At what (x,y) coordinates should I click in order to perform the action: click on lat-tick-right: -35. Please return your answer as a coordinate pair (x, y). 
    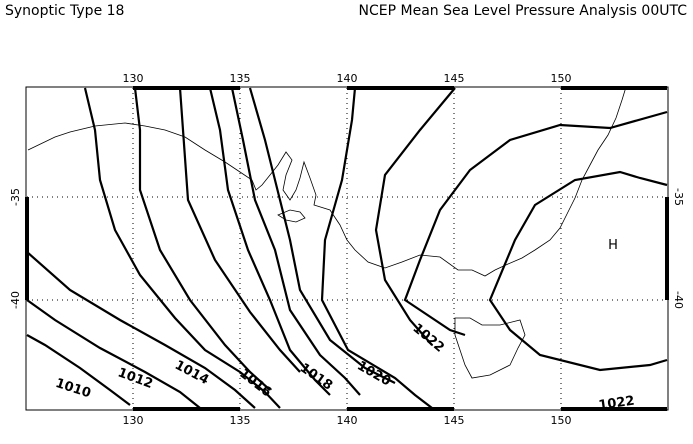
    Looking at the image, I should click on (678, 197).